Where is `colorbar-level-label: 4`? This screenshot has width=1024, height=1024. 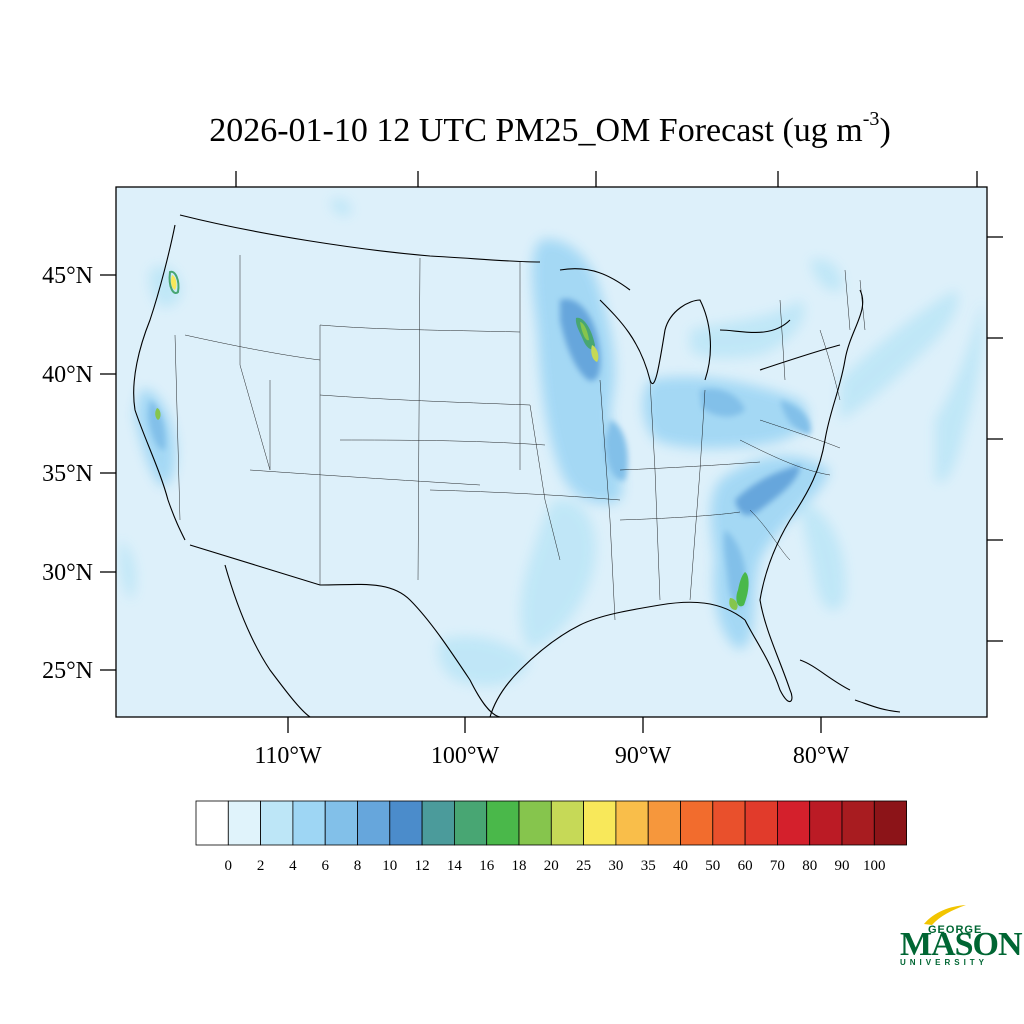
colorbar-level-label: 4 is located at coordinates (293, 866).